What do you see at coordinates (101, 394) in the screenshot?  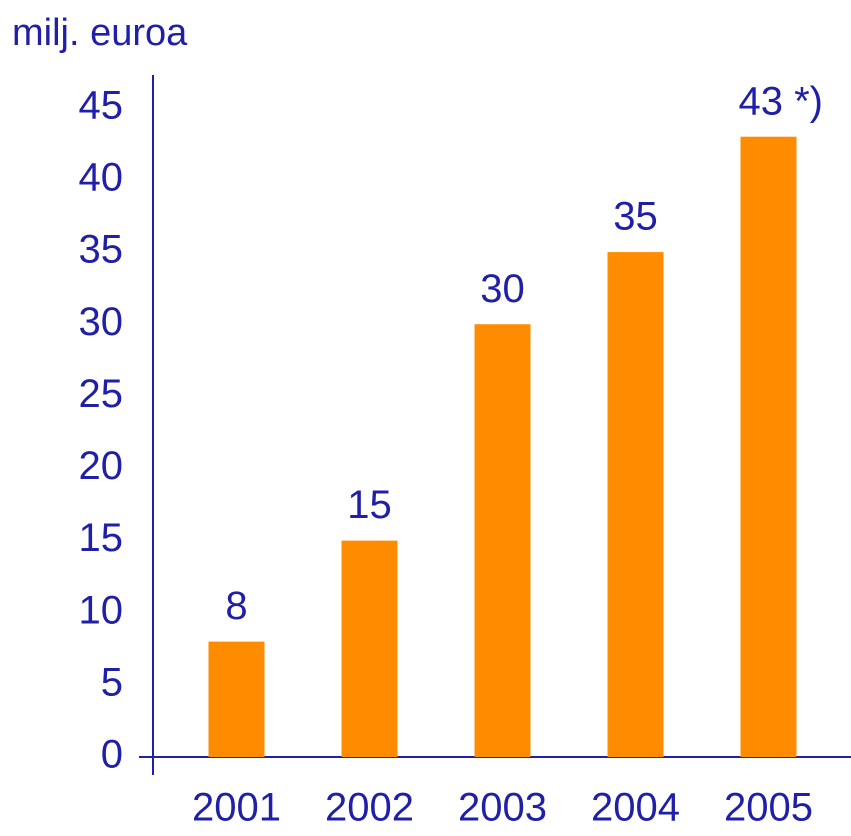 I see `y-tick-label: 25` at bounding box center [101, 394].